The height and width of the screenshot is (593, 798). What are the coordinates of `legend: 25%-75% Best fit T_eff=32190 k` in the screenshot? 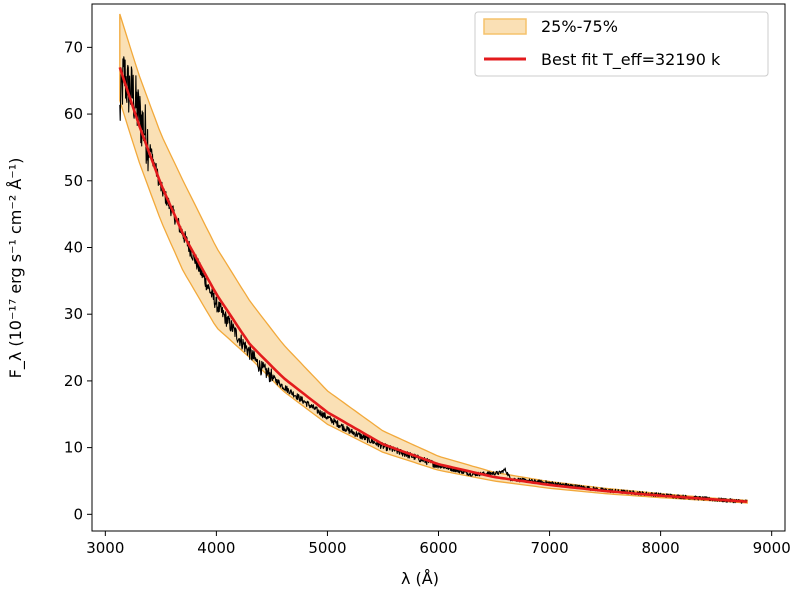 It's located at (621, 44).